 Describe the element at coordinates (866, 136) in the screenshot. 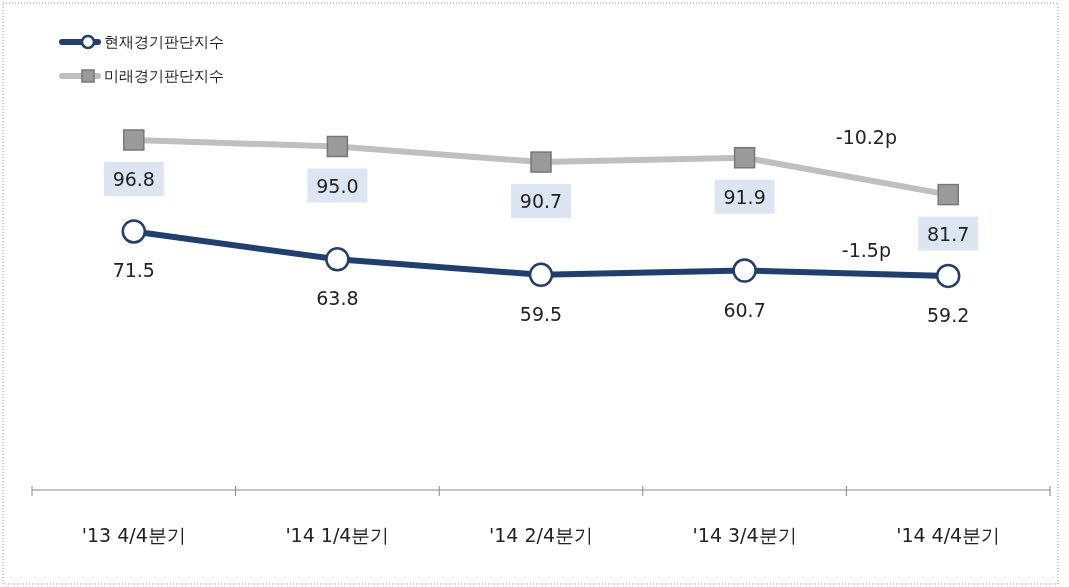

I see `annotation: -10.2p` at that location.